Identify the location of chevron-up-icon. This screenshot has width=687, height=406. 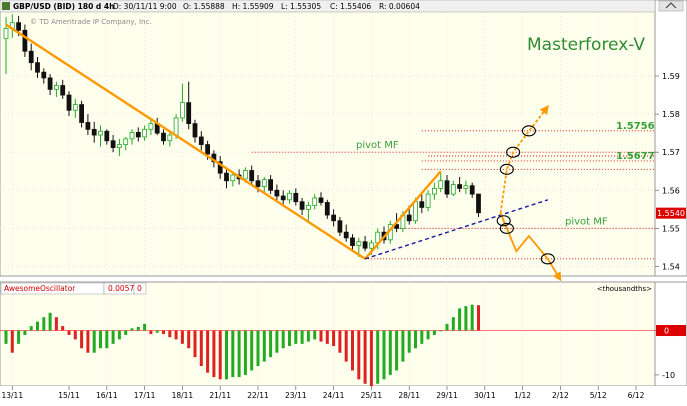
(671, 5).